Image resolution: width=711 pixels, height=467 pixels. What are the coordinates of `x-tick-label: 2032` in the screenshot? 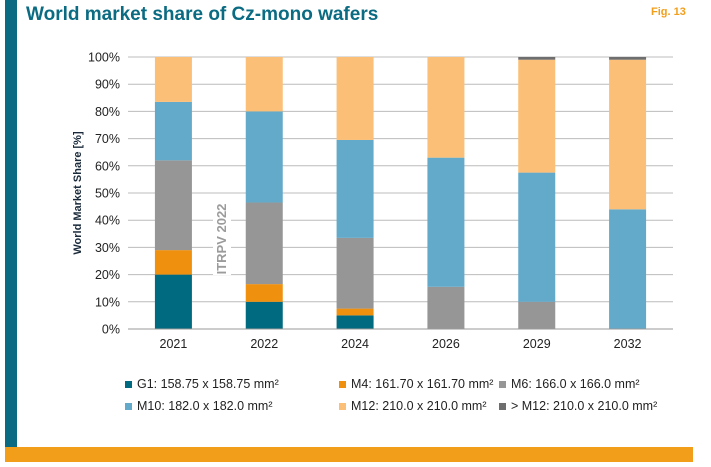 It's located at (628, 344).